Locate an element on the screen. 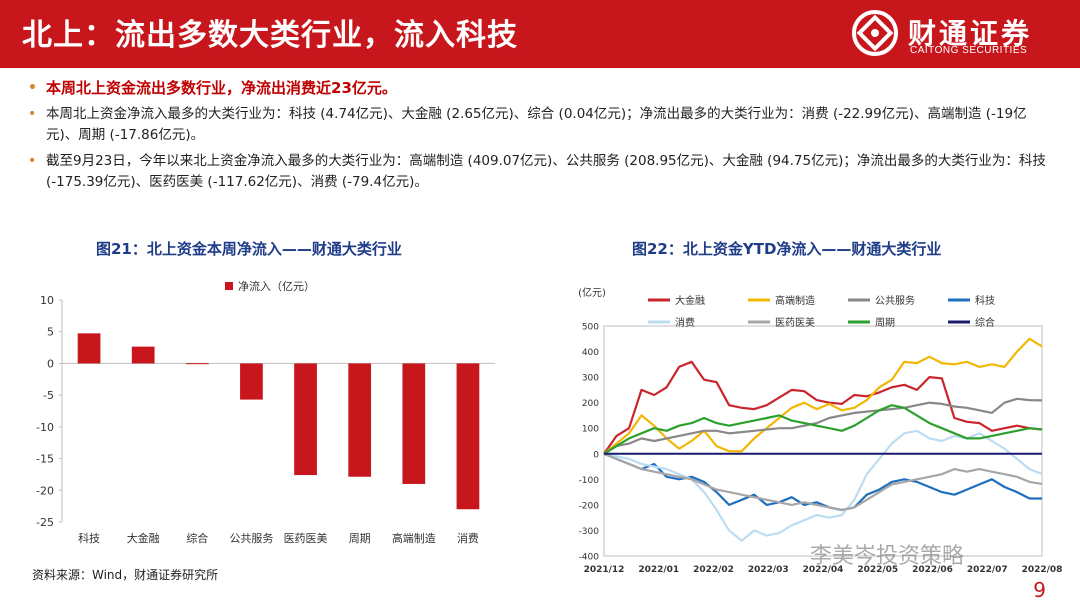  page-title: 北上：流出多数大类行业，流入科技 is located at coordinates (270, 35).